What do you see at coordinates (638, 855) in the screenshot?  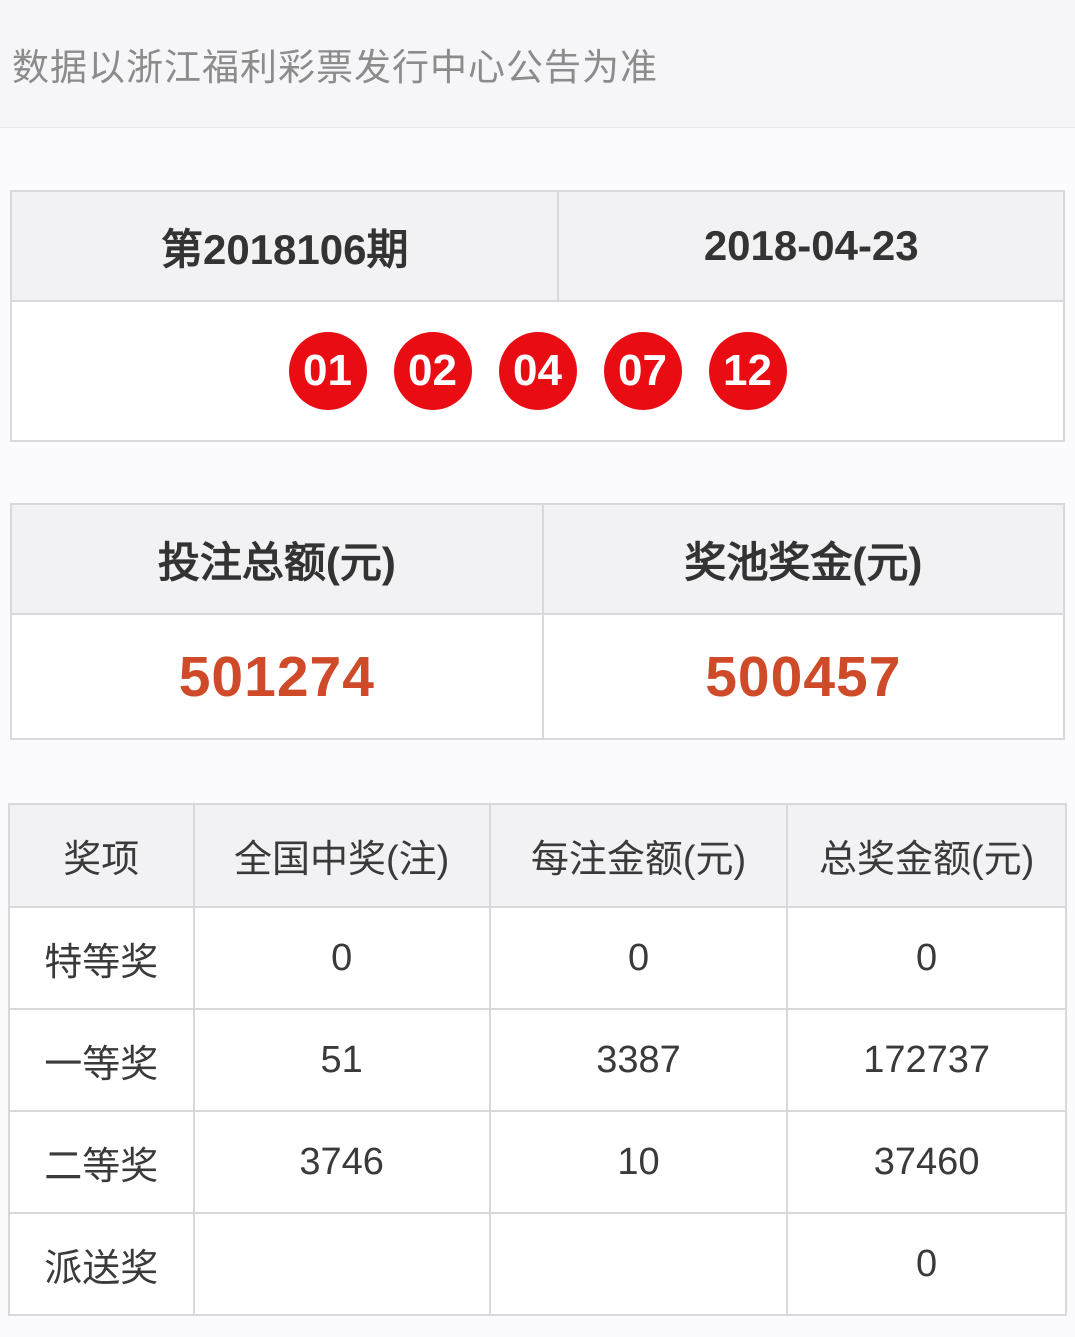 I see `prize-col-header-per: 每注金额(元)` at bounding box center [638, 855].